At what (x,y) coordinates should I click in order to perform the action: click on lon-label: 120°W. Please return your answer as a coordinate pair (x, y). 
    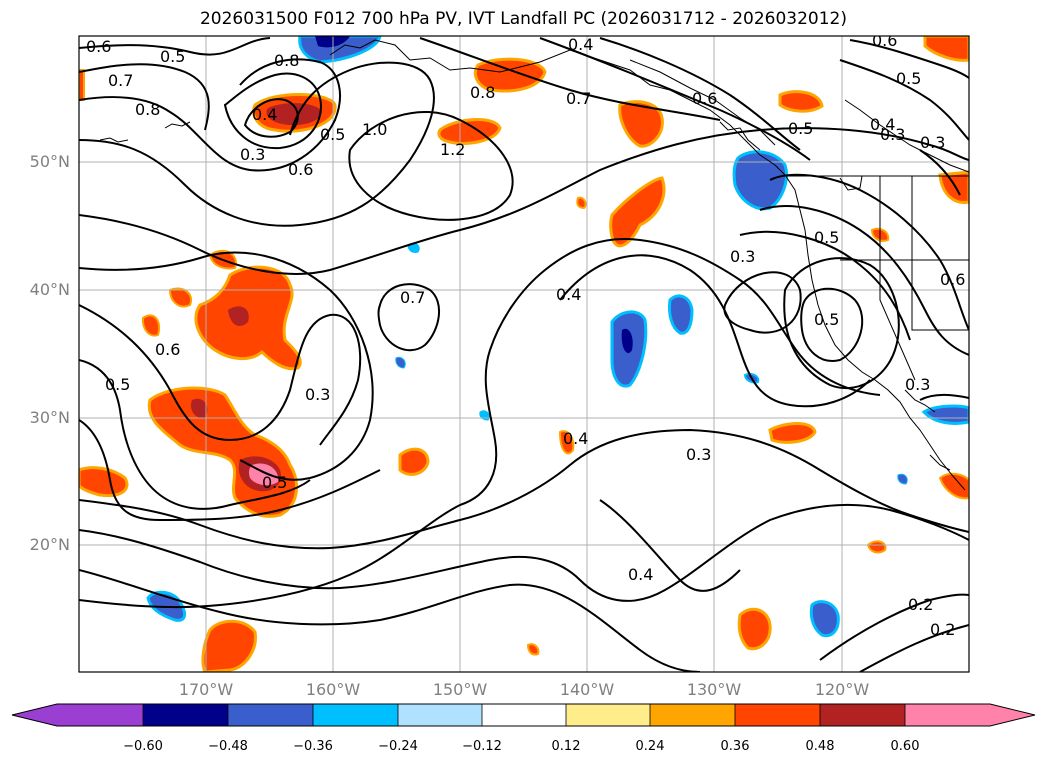
    Looking at the image, I should click on (842, 689).